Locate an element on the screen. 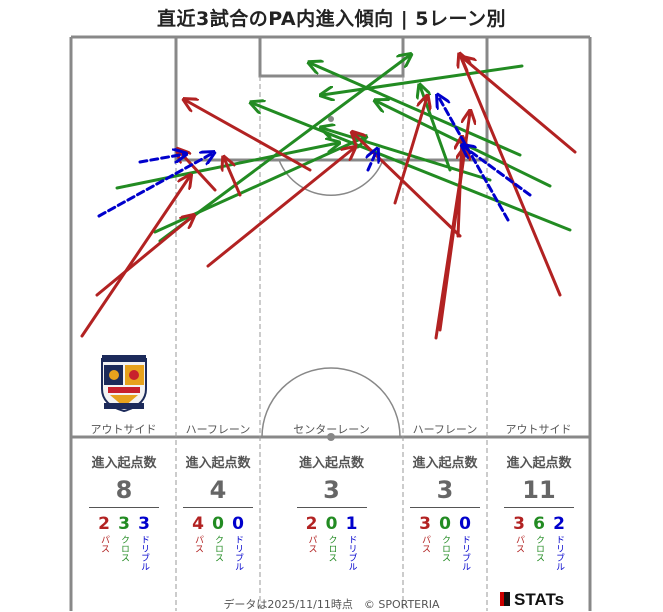  lane-stats-halflane-right: 進入起点数 3 3 パス 0 クロス 0 ドリブル is located at coordinates (445, 511).